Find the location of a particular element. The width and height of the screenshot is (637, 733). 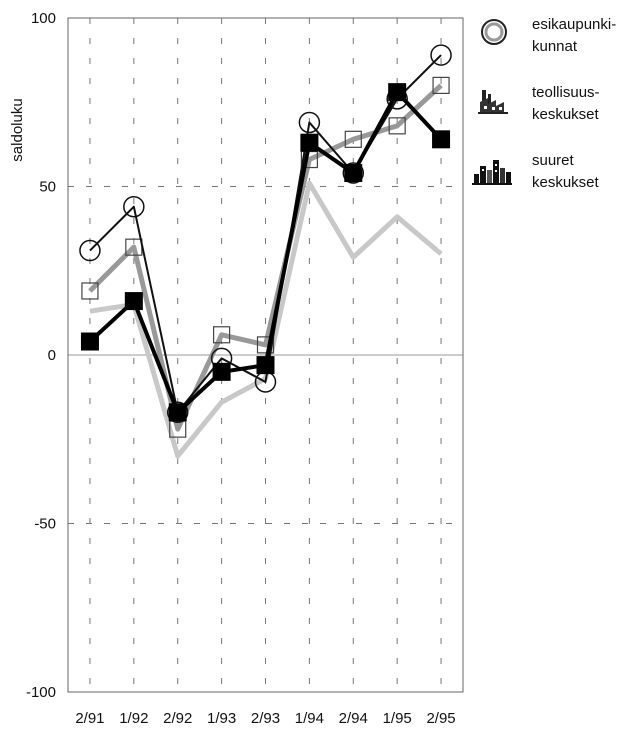

legend-label: teollisuus- keskukset is located at coordinates (566, 104).